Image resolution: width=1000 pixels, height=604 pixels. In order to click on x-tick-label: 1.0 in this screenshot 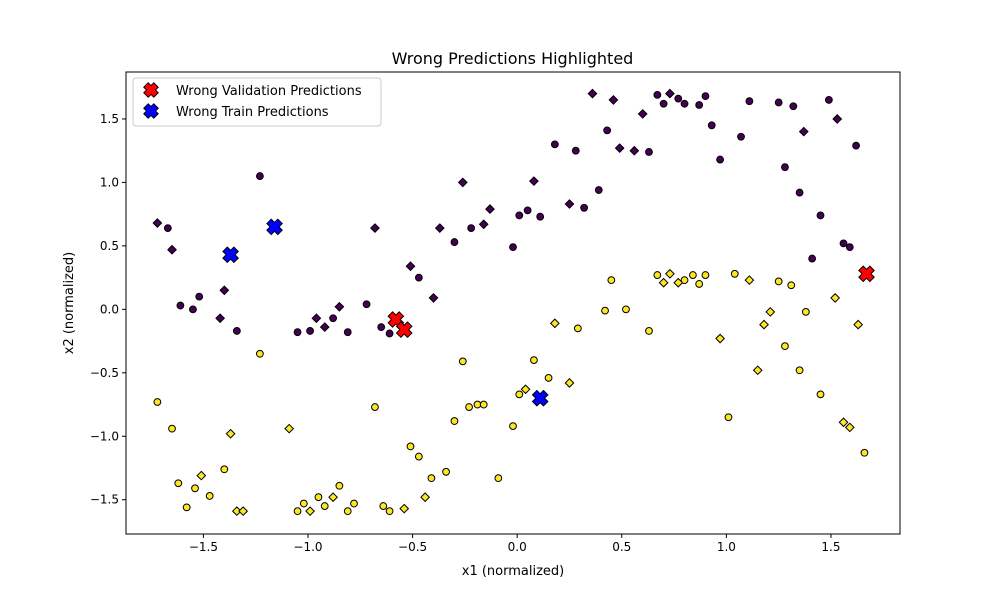, I will do `click(726, 547)`.